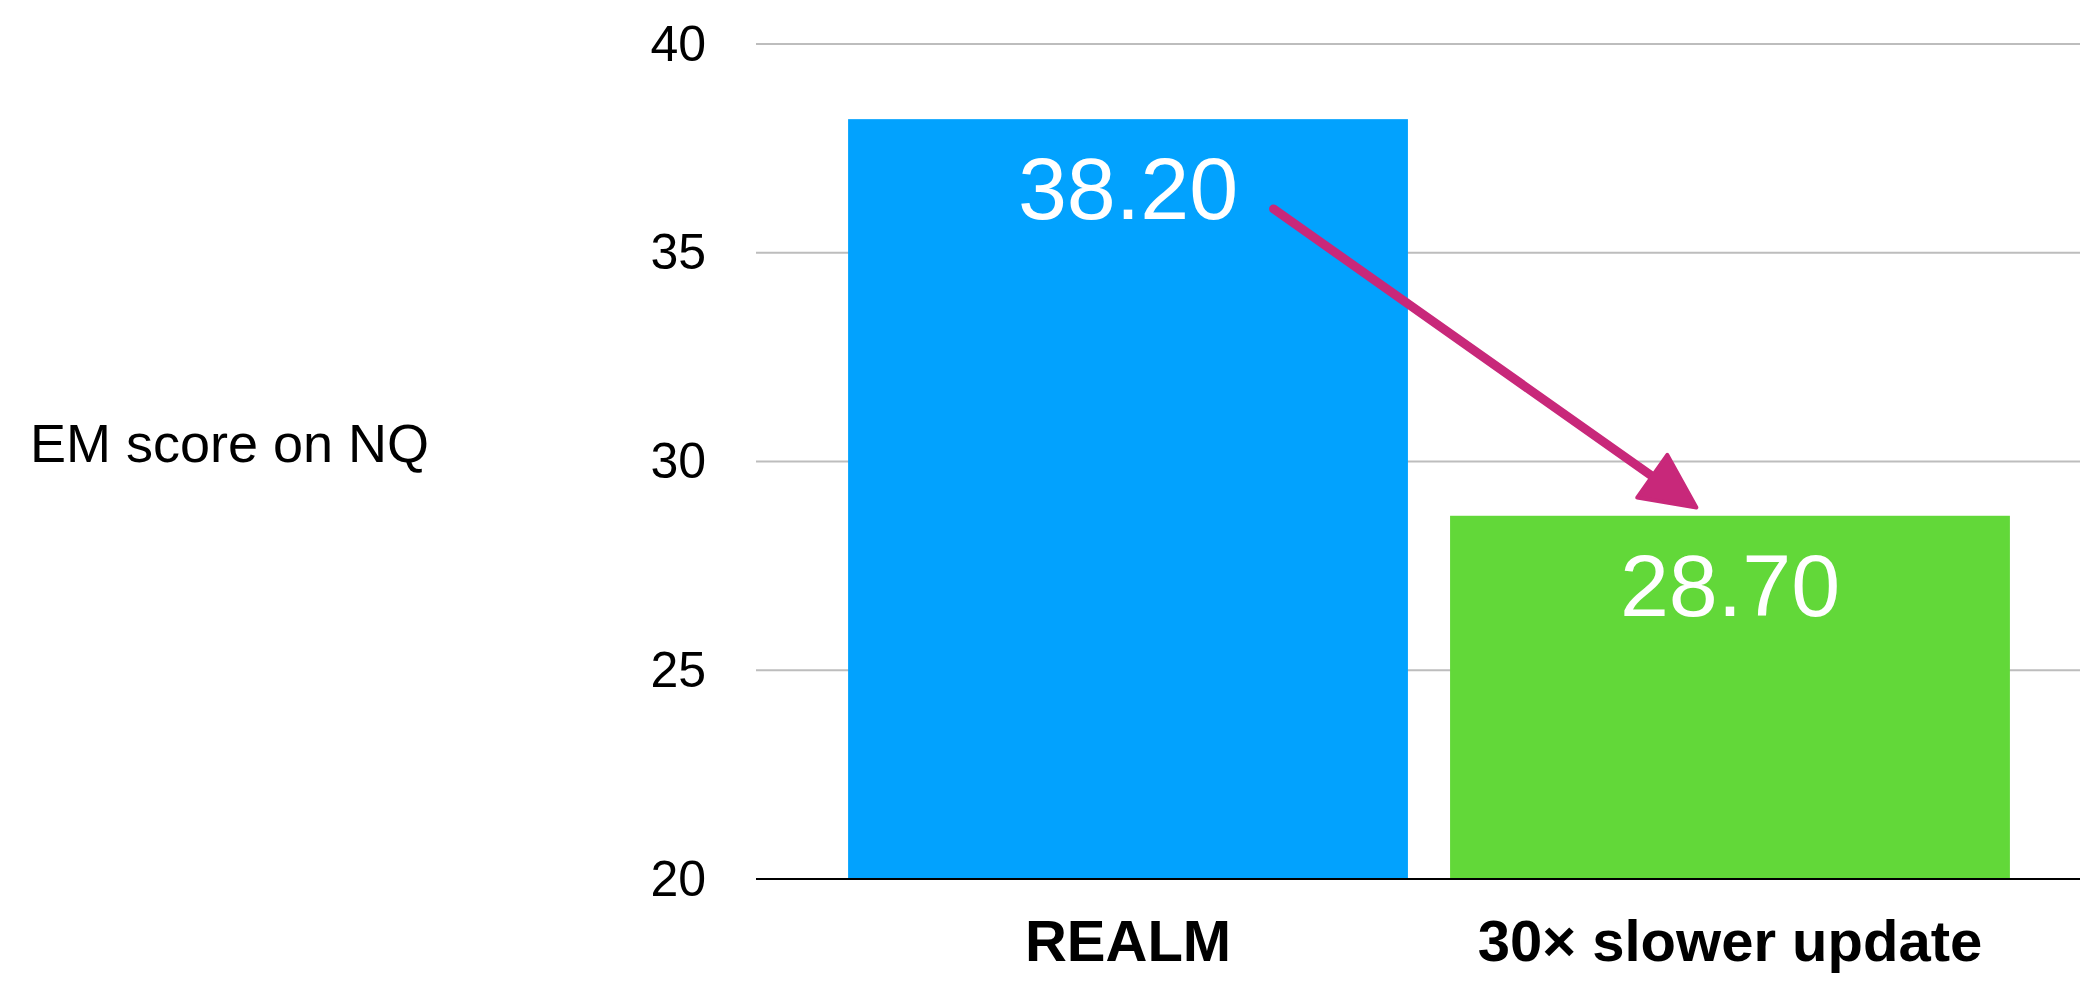 This screenshot has height=982, width=2080. Describe the element at coordinates (1730, 941) in the screenshot. I see `x-tick-label: 30× slower update` at that location.